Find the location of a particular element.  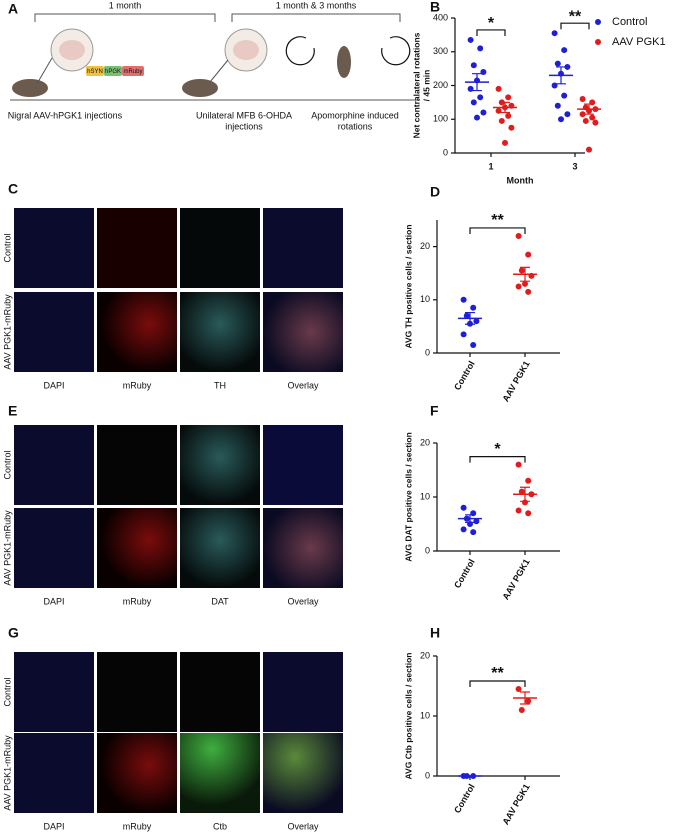

step-label: Nigral AAV-hPGK1 injections is located at coordinates (65, 115).